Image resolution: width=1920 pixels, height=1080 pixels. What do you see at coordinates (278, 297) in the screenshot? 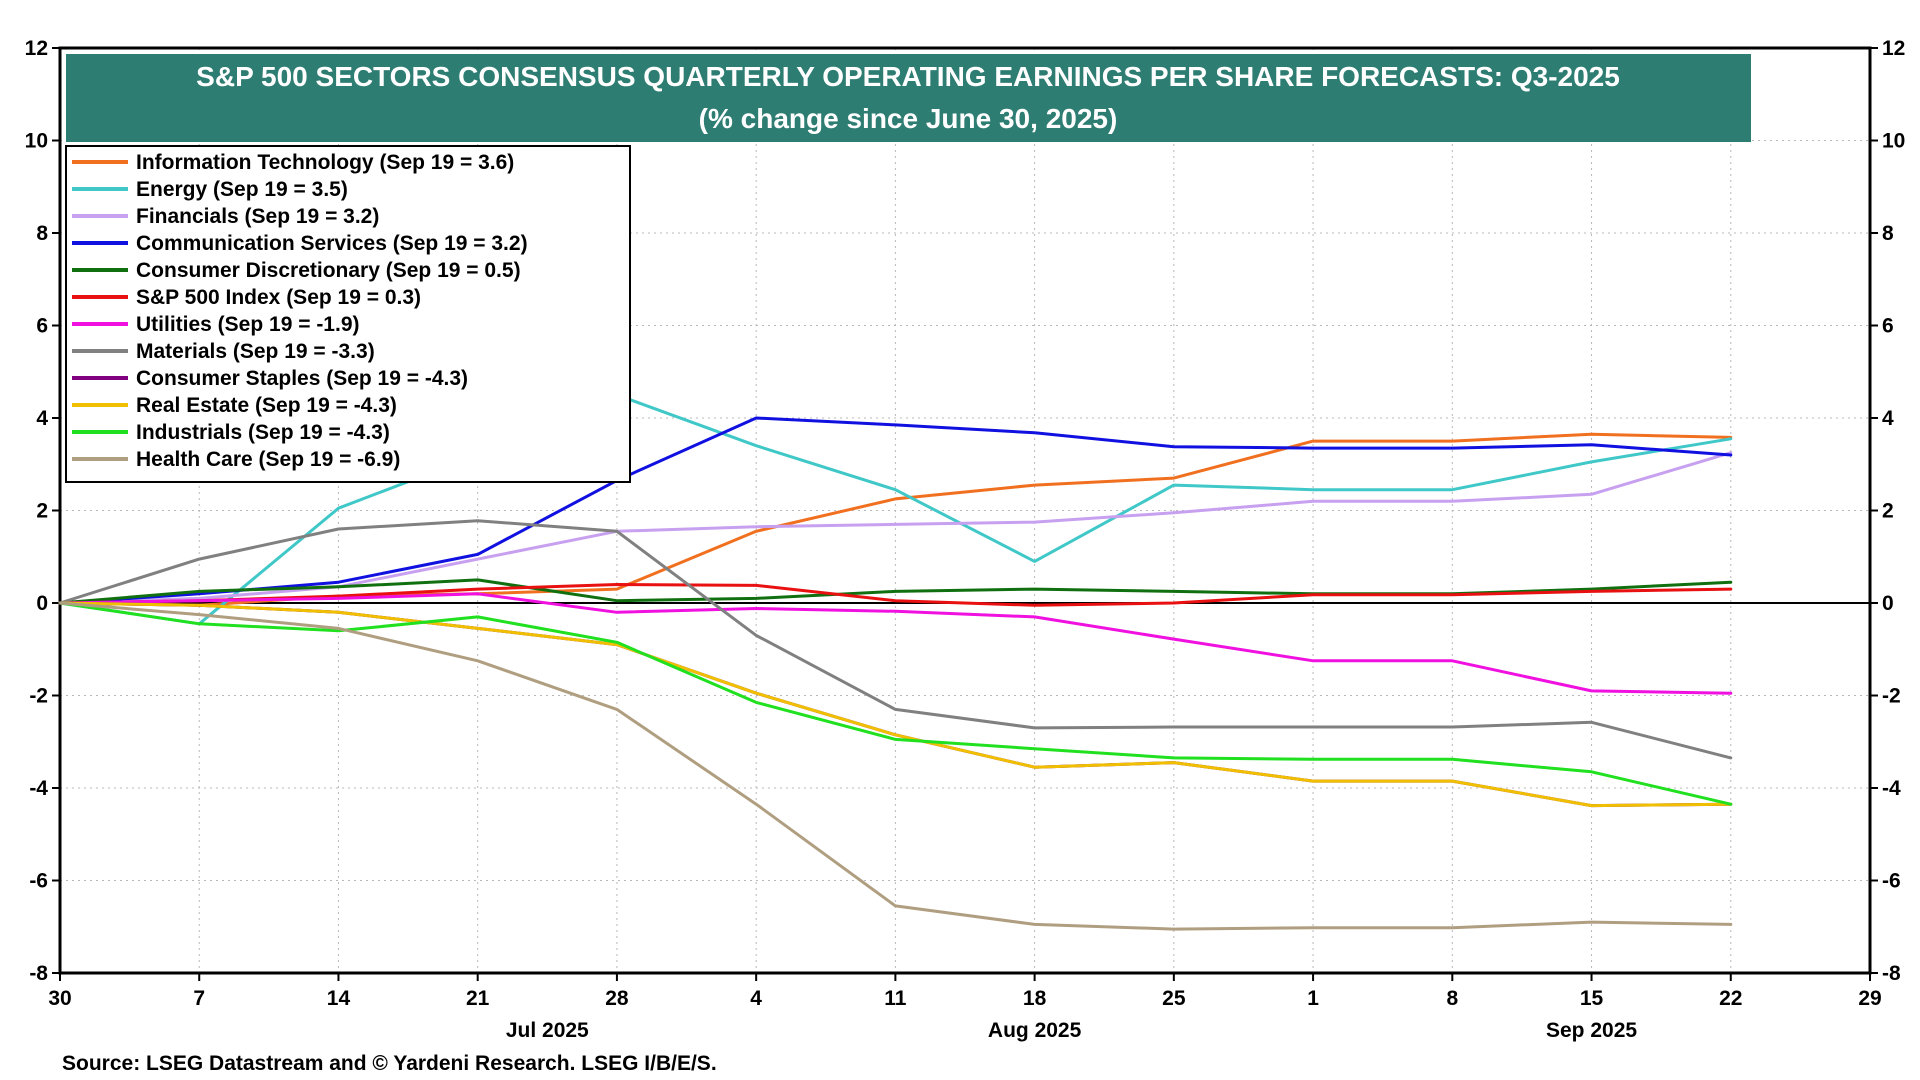
I see `legend-label-5: S&P 500 Index (Sep 19 = 0.3)` at bounding box center [278, 297].